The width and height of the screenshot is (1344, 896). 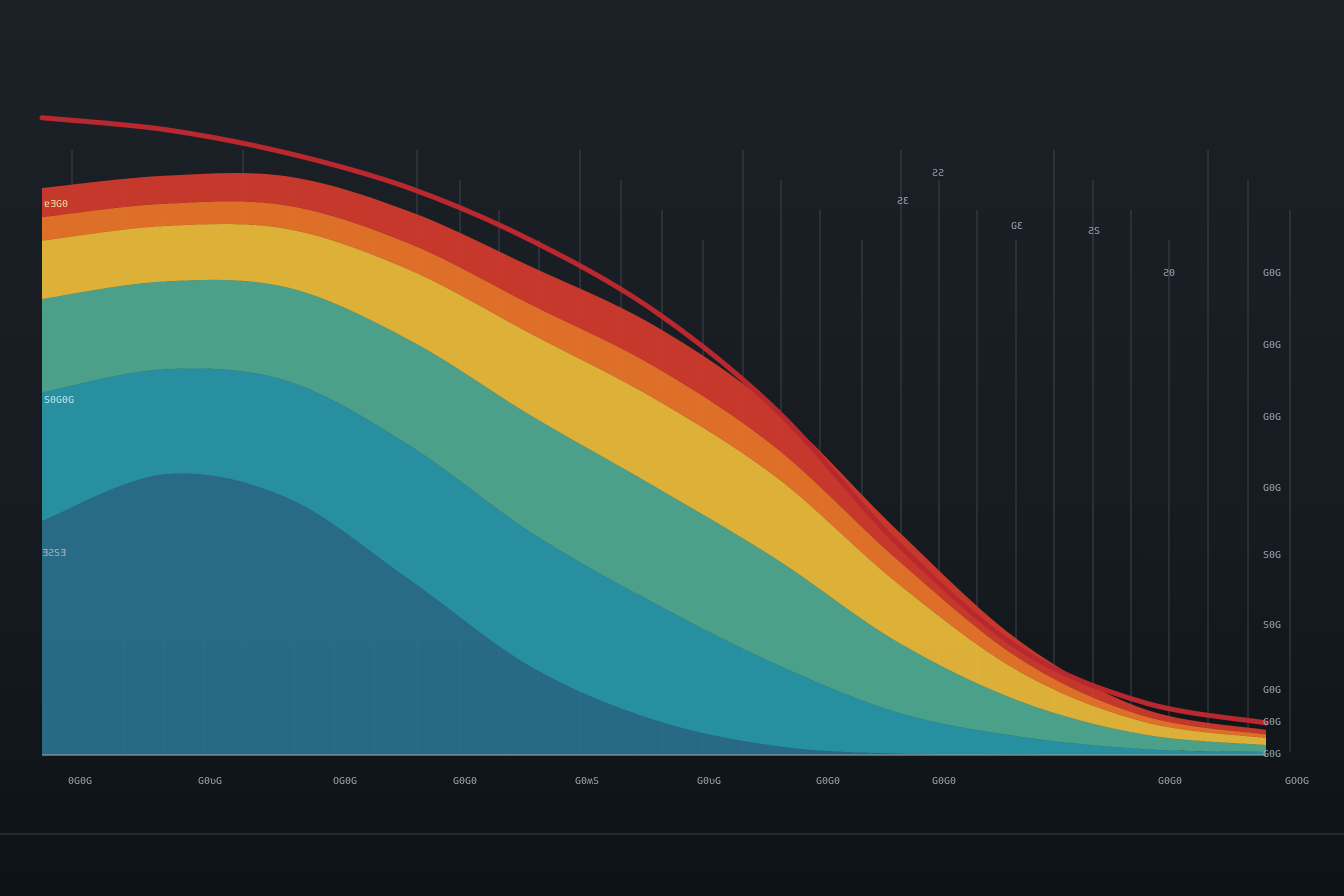 What do you see at coordinates (688, 781) in the screenshot?
I see `x-tick-labels: 0G0G G0ʋG OG0G G0G0 G0ʍS G0ʋG G0G0 G0G0 G0G0 GOOG` at bounding box center [688, 781].